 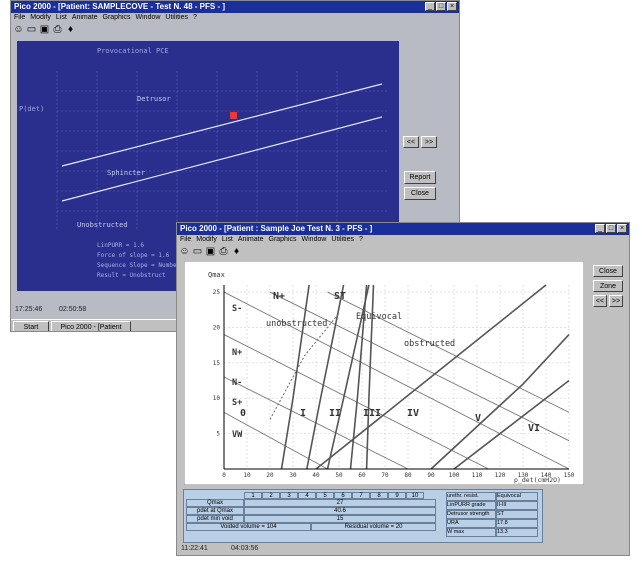 What do you see at coordinates (379, 495) in the screenshot?
I see `col-header: 8` at bounding box center [379, 495].